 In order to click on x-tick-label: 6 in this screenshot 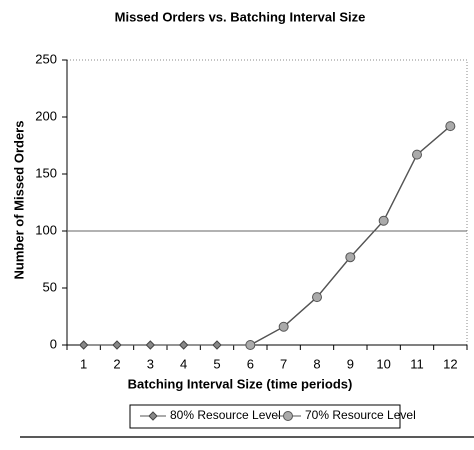, I will do `click(250, 363)`.